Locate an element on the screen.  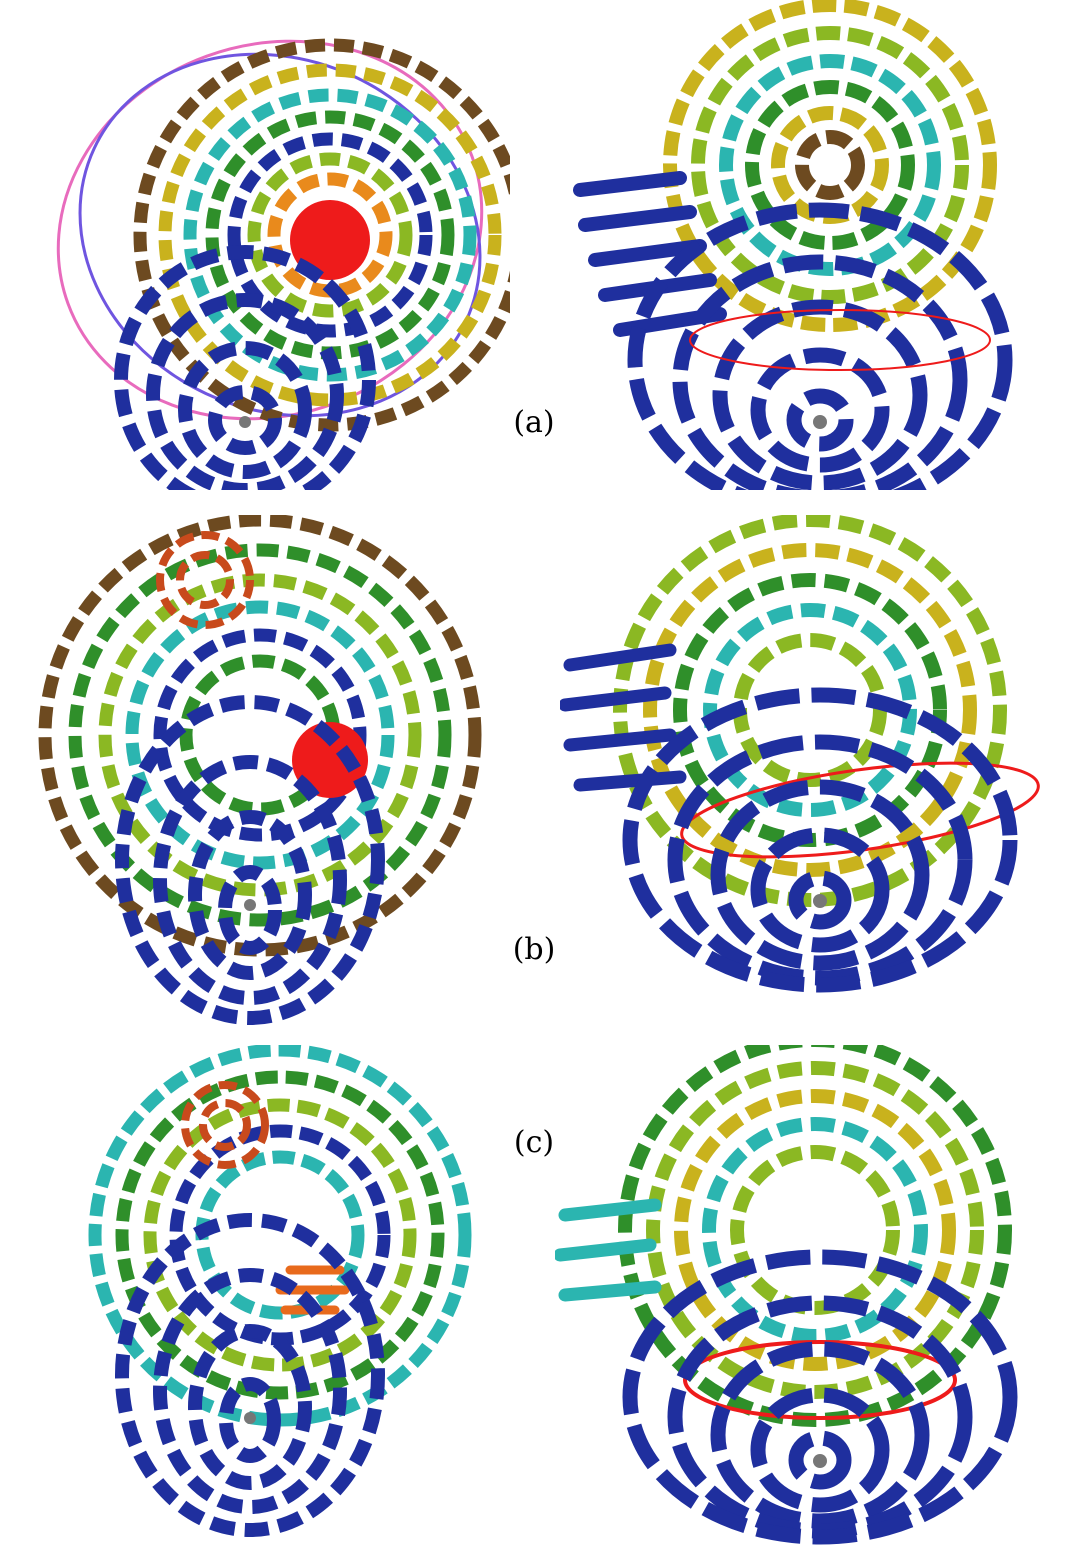
vortex-b-left-figure is located at coordinates (260, 770).